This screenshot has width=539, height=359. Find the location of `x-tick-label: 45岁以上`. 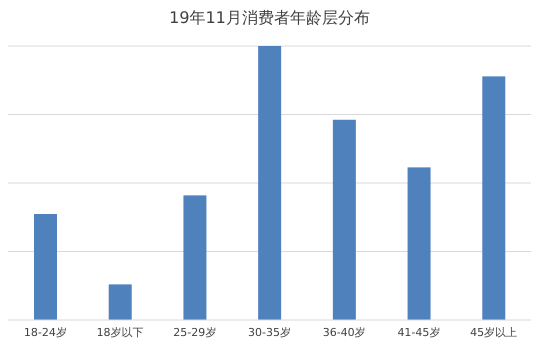

x-tick-label: 45岁以上 is located at coordinates (494, 332).